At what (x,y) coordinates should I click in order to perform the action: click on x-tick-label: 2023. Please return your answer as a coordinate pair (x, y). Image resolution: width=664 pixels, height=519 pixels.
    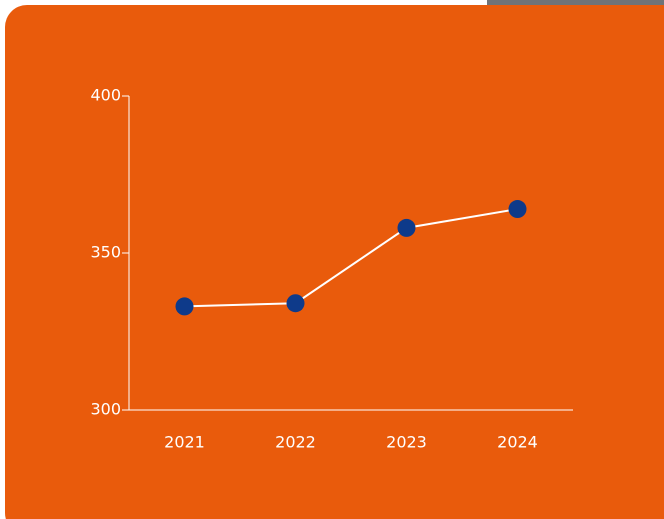
    Looking at the image, I should click on (406, 442).